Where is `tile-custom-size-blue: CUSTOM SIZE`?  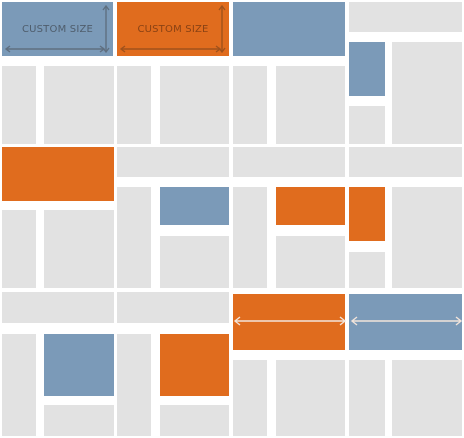
tile-custom-size-blue: CUSTOM SIZE is located at coordinates (57, 29).